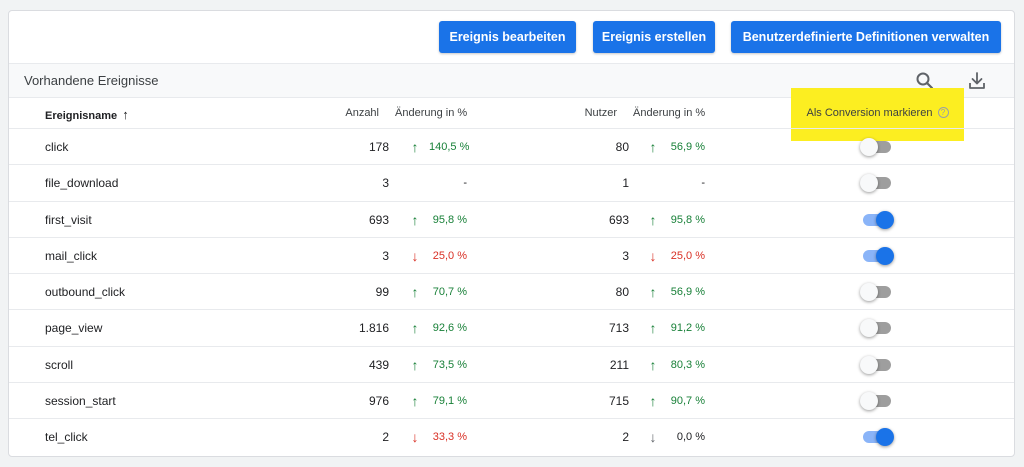  I want to click on count-change-percent: 25,0 %, so click(449, 255).